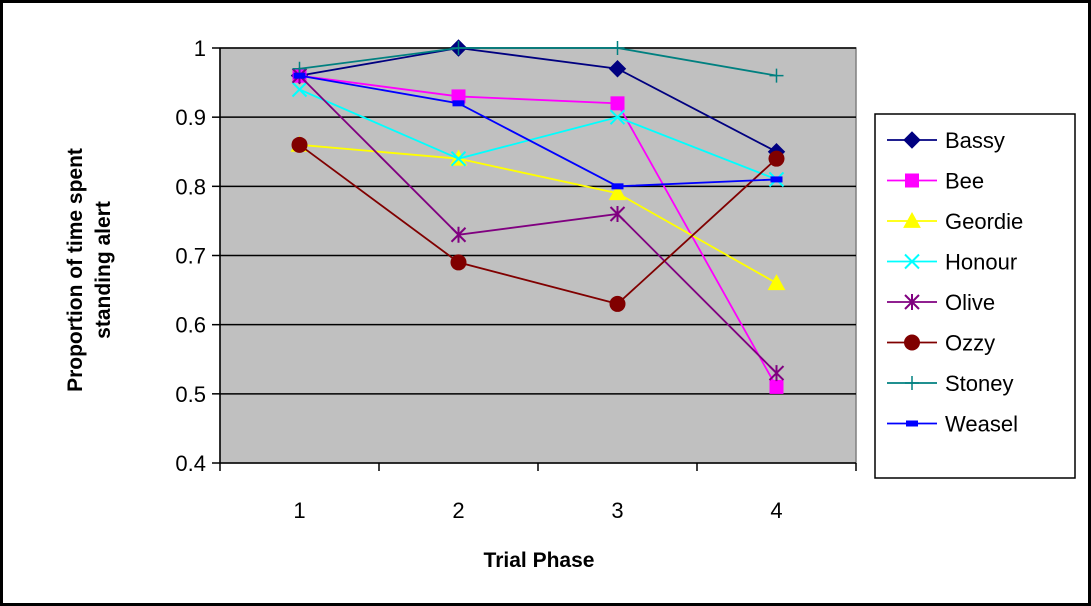  Describe the element at coordinates (981, 262) in the screenshot. I see `legend-label: Honour` at that location.